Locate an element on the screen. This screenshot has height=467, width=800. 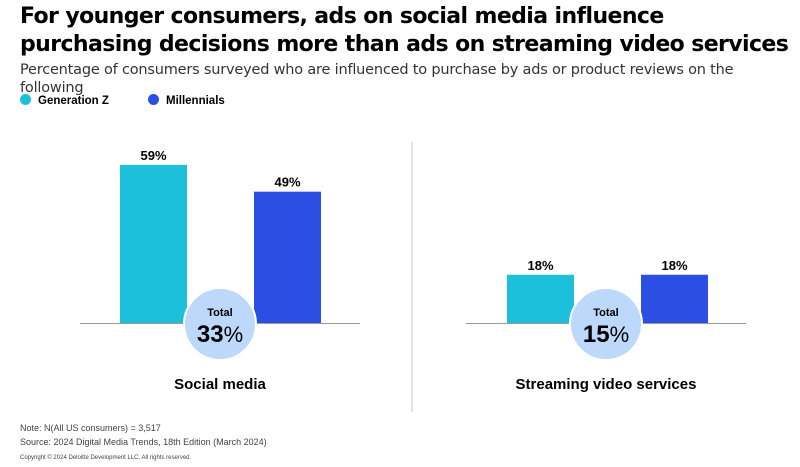
data-label-social-media-generation-z: 59% is located at coordinates (153, 155).